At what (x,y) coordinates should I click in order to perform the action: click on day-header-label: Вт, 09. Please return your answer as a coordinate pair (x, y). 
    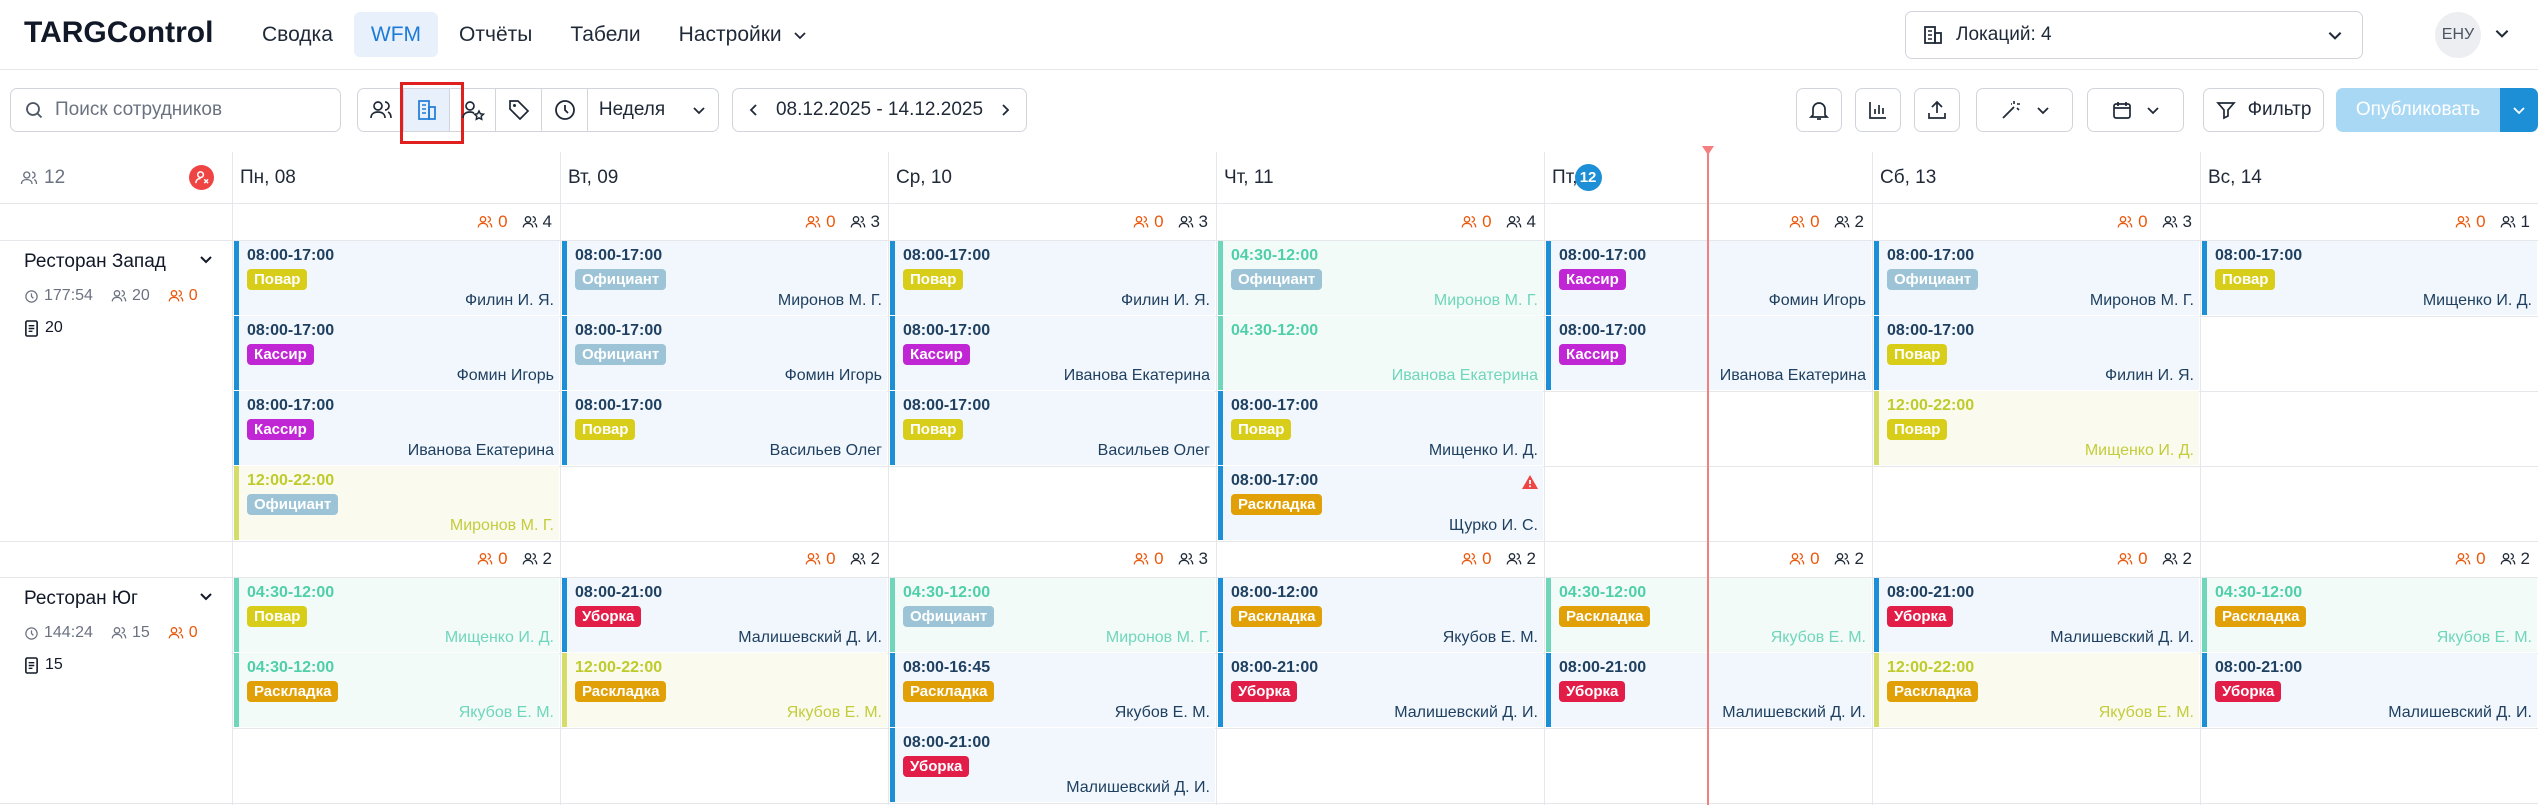
    Looking at the image, I should click on (593, 177).